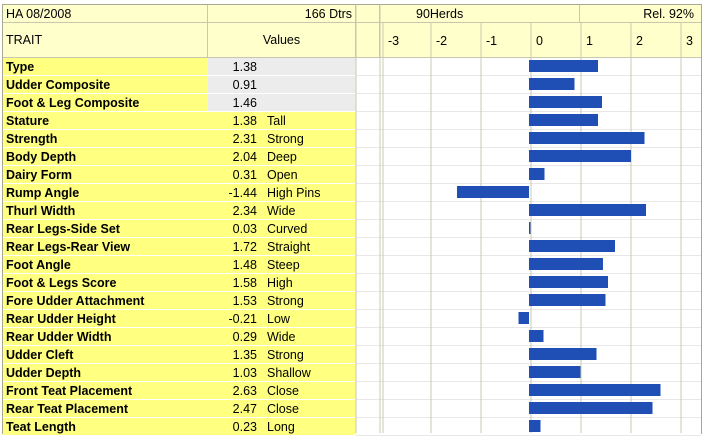  Describe the element at coordinates (235, 211) in the screenshot. I see `trait-value: 2.34` at that location.